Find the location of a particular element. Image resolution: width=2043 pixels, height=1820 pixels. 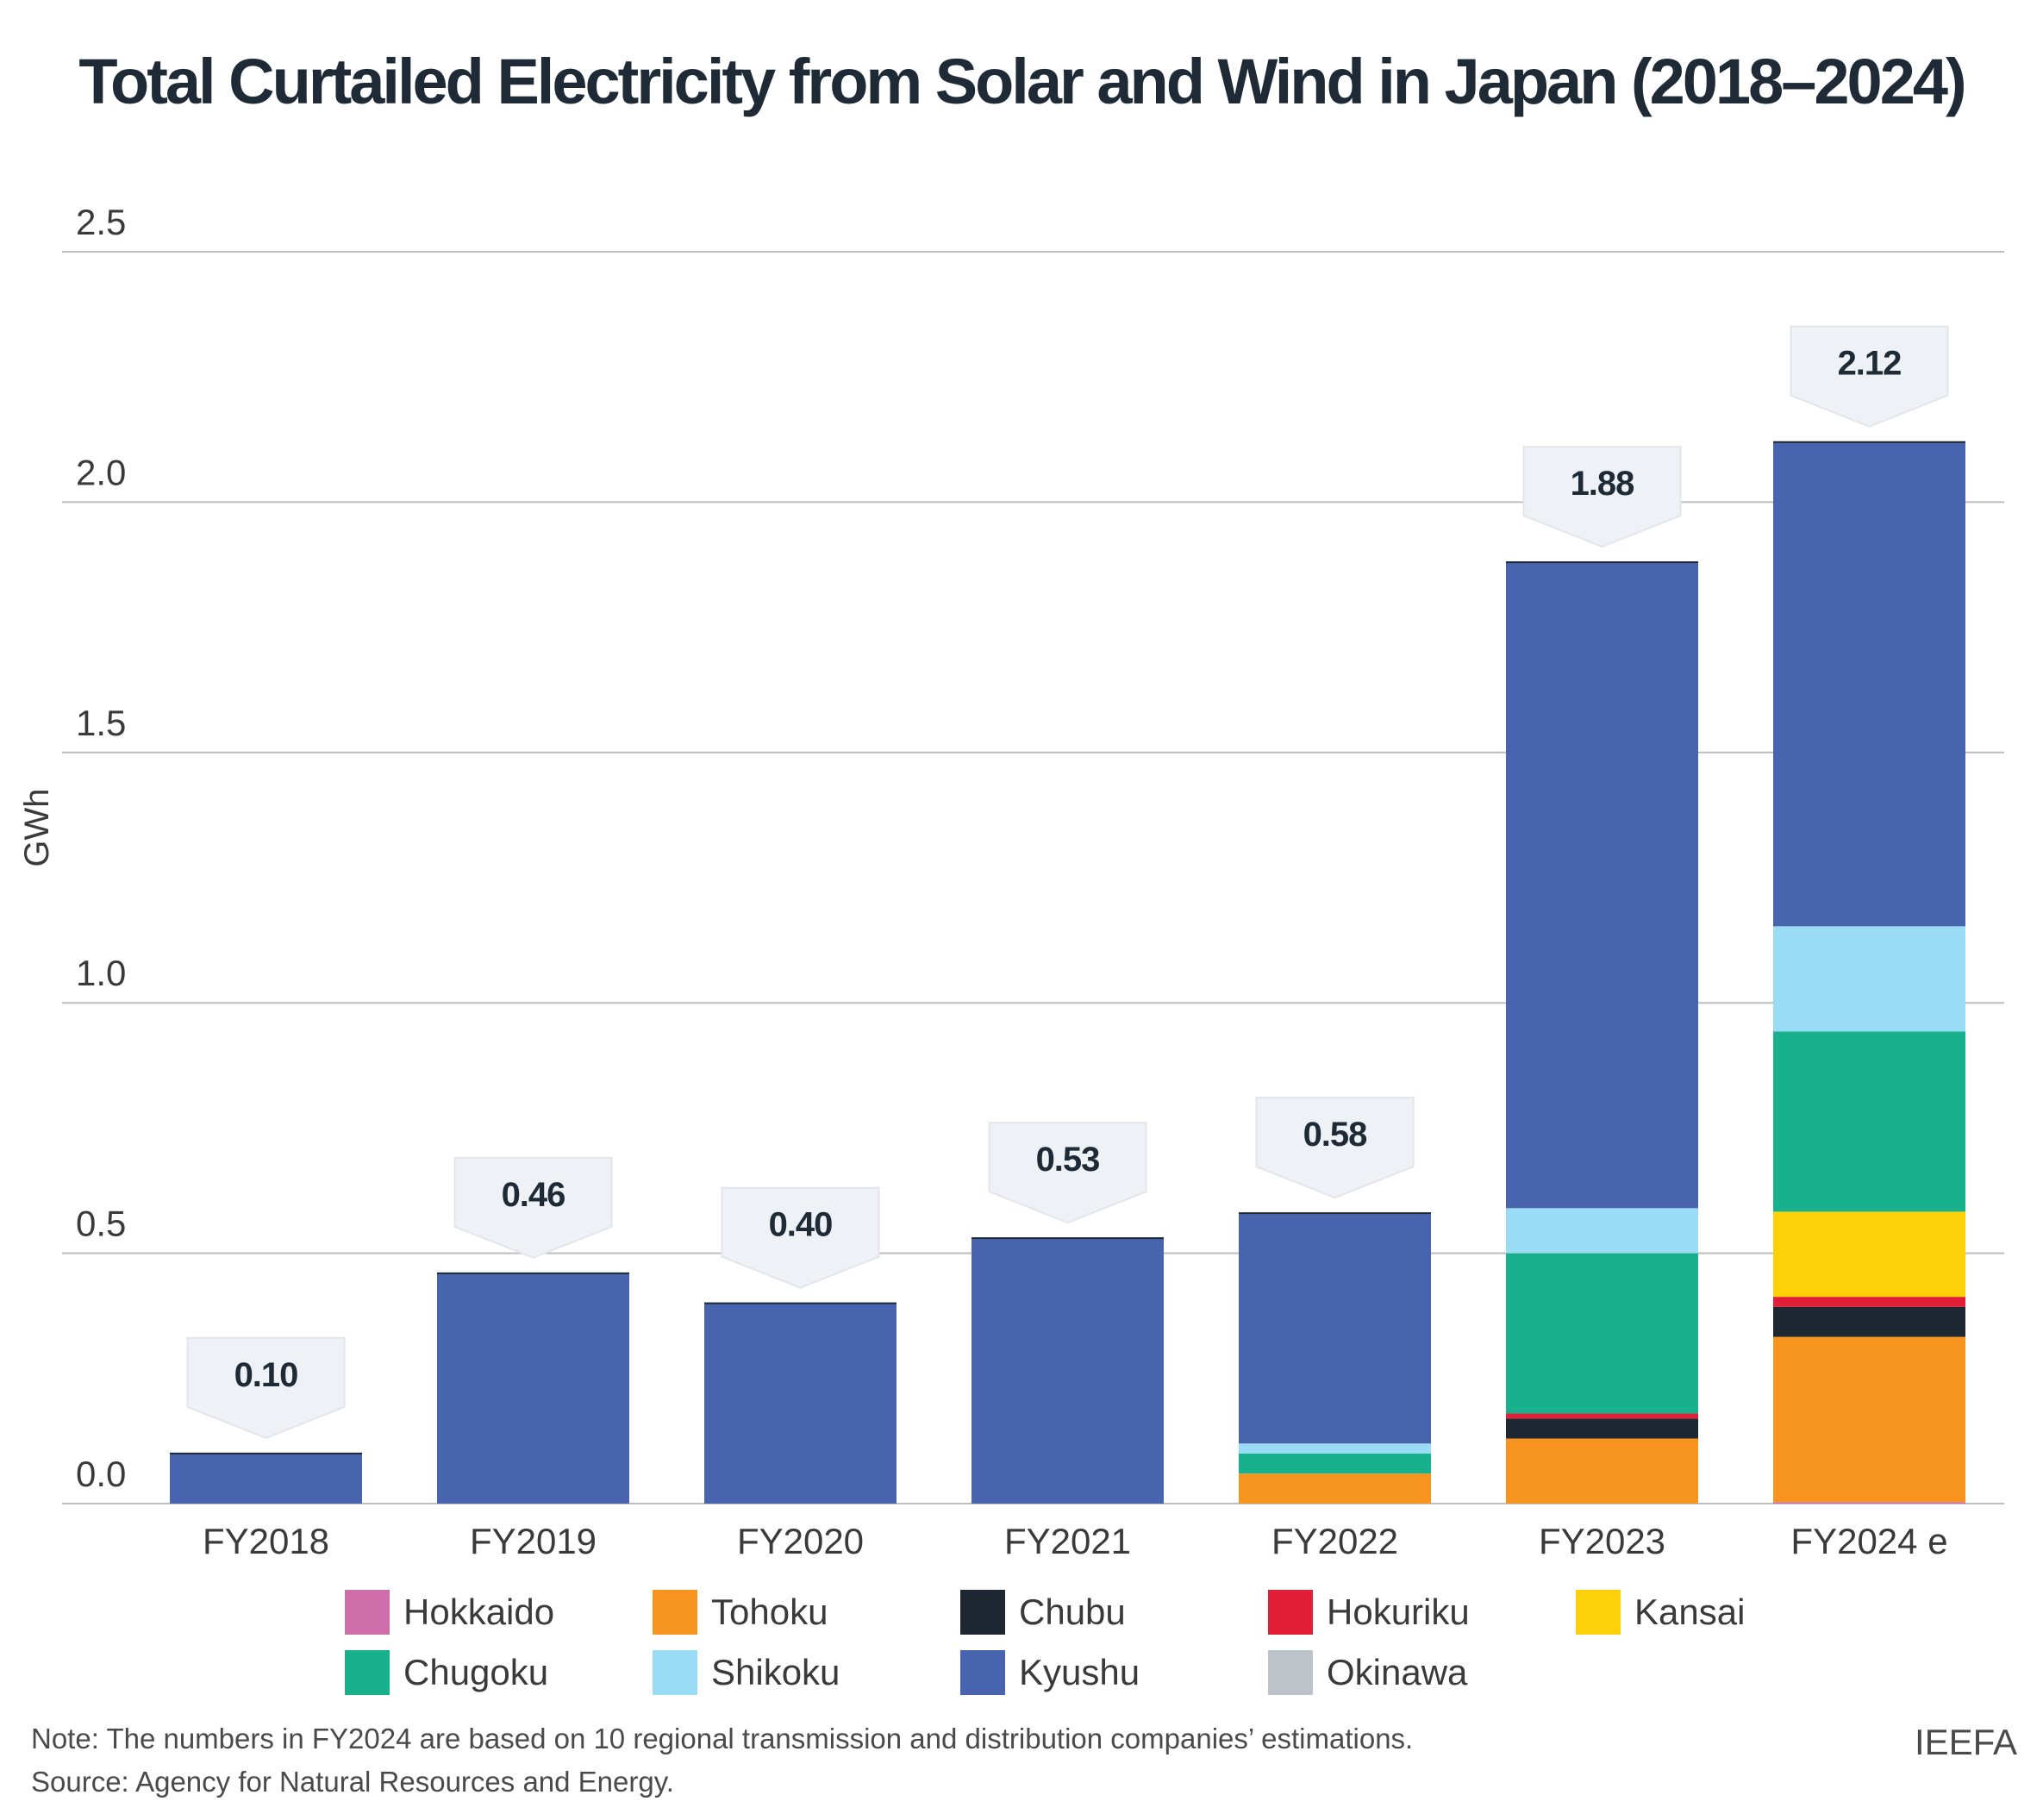

y-tick-label: 1.0 is located at coordinates (101, 973).